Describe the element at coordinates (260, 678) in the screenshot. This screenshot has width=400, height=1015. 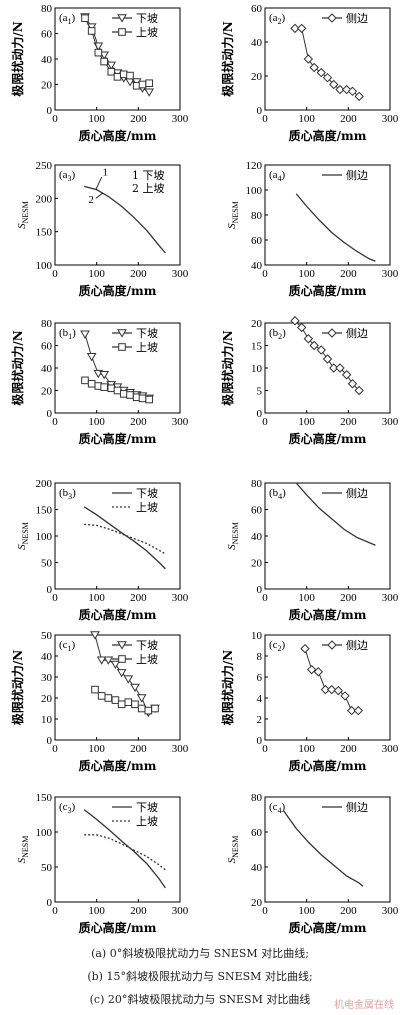
I see `y-tick-label: 6` at that location.